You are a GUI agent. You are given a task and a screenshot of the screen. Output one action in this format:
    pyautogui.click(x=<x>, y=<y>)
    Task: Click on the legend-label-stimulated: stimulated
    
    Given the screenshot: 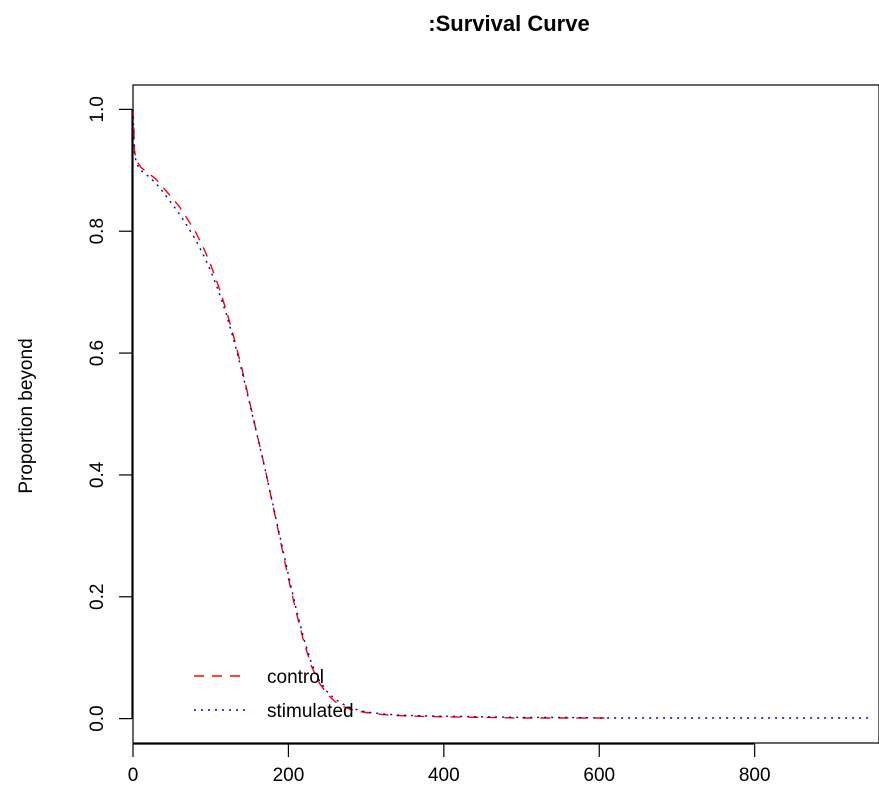 What is the action you would take?
    pyautogui.click(x=310, y=711)
    